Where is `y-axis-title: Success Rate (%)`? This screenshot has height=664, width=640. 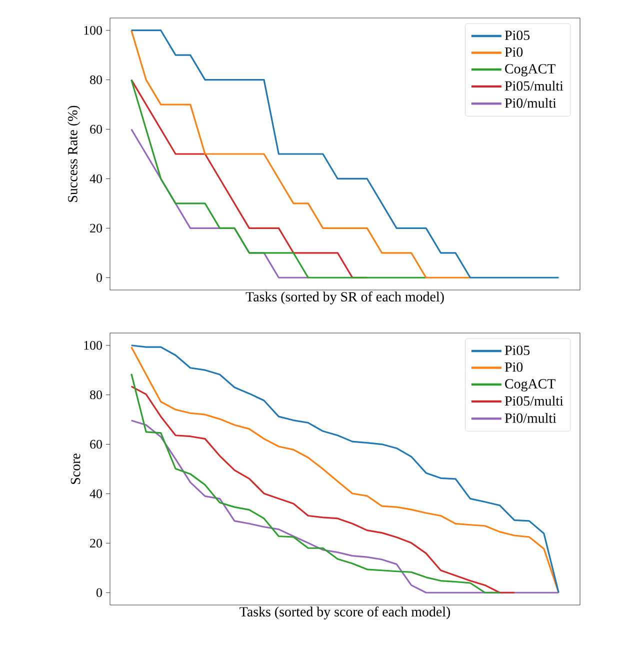 y-axis-title: Success Rate (%) is located at coordinates (74, 154).